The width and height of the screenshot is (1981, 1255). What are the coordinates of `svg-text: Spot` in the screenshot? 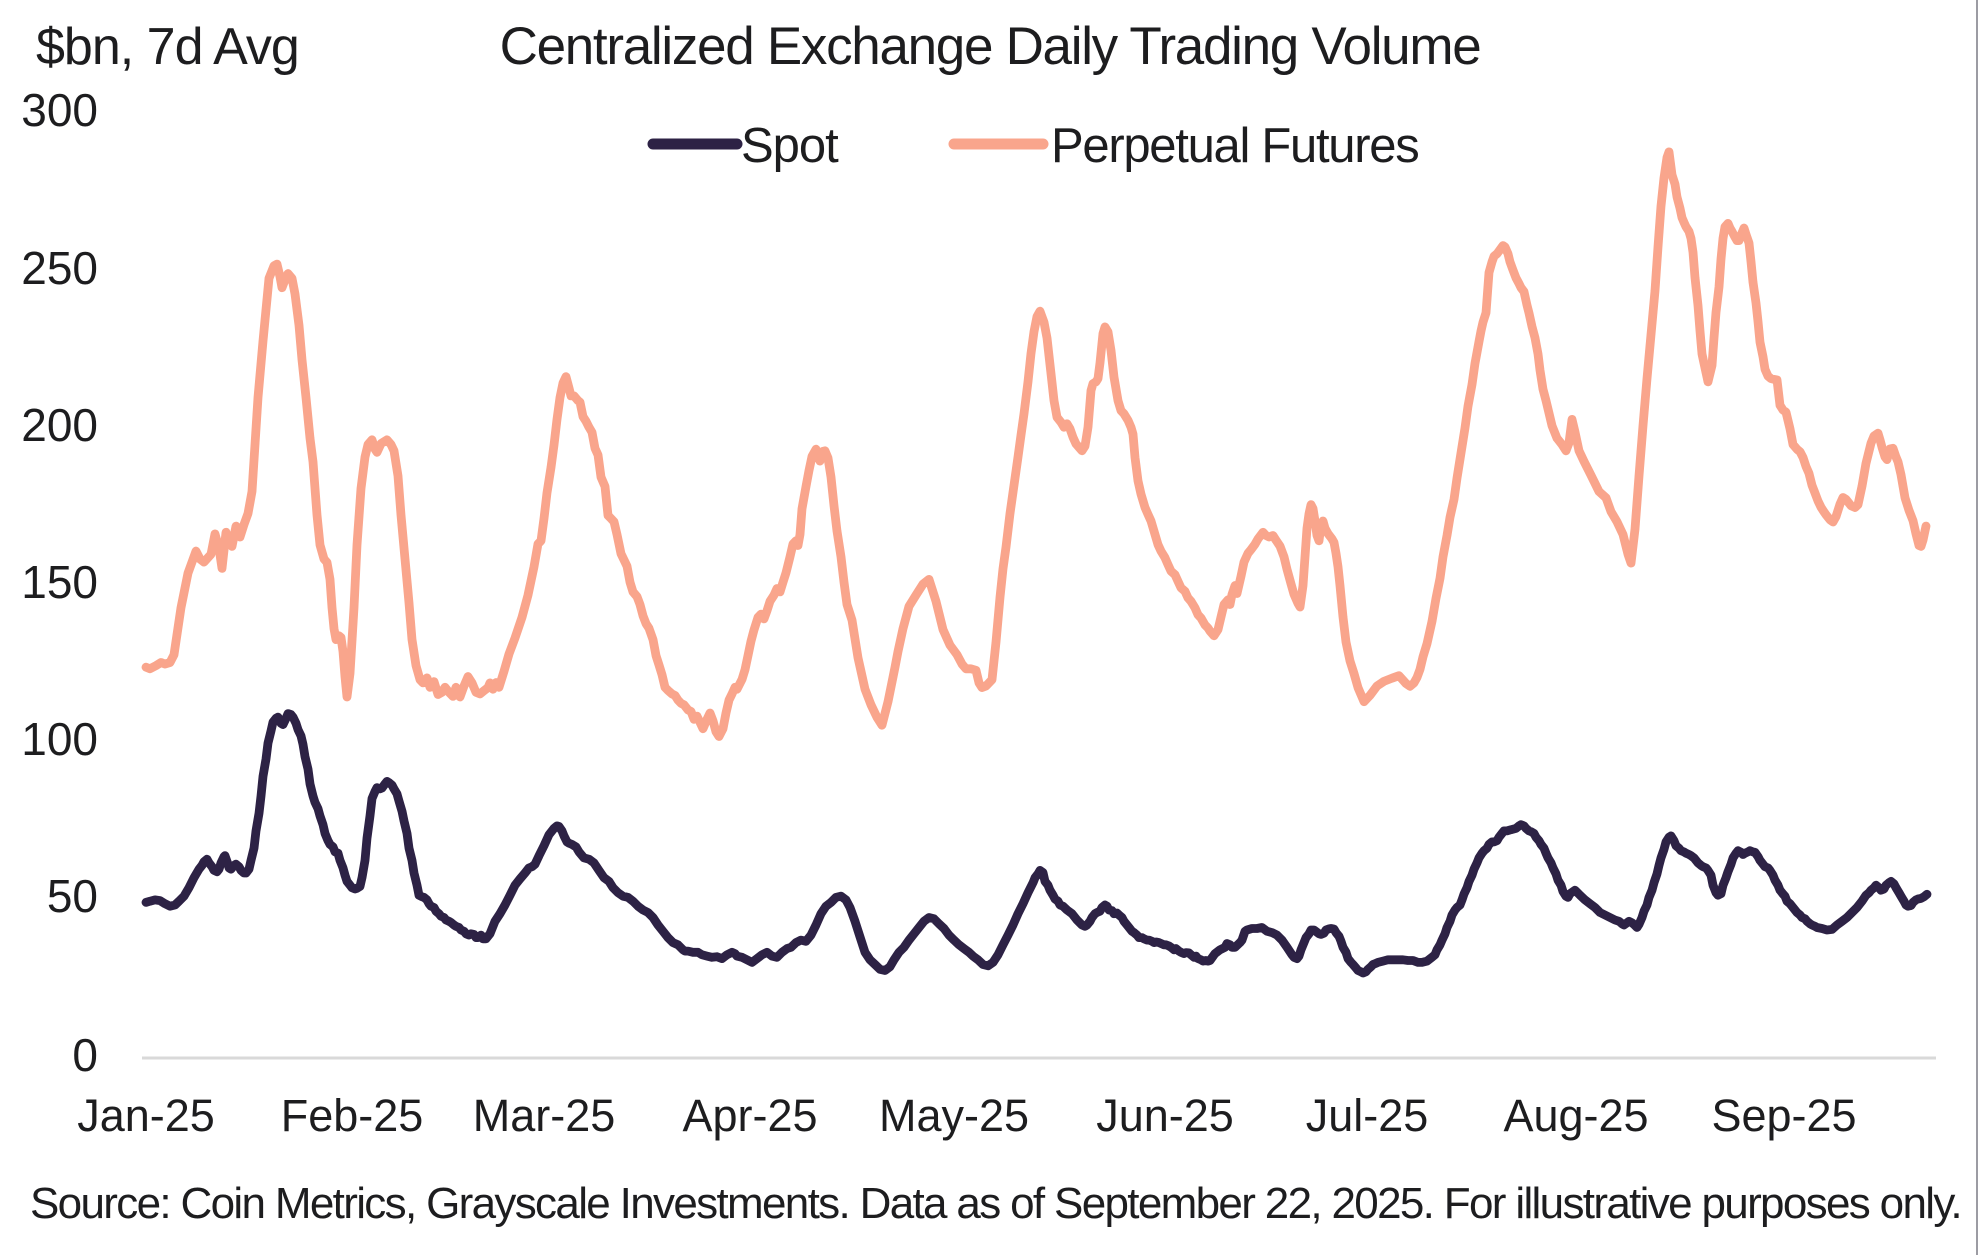 It's located at (790, 146).